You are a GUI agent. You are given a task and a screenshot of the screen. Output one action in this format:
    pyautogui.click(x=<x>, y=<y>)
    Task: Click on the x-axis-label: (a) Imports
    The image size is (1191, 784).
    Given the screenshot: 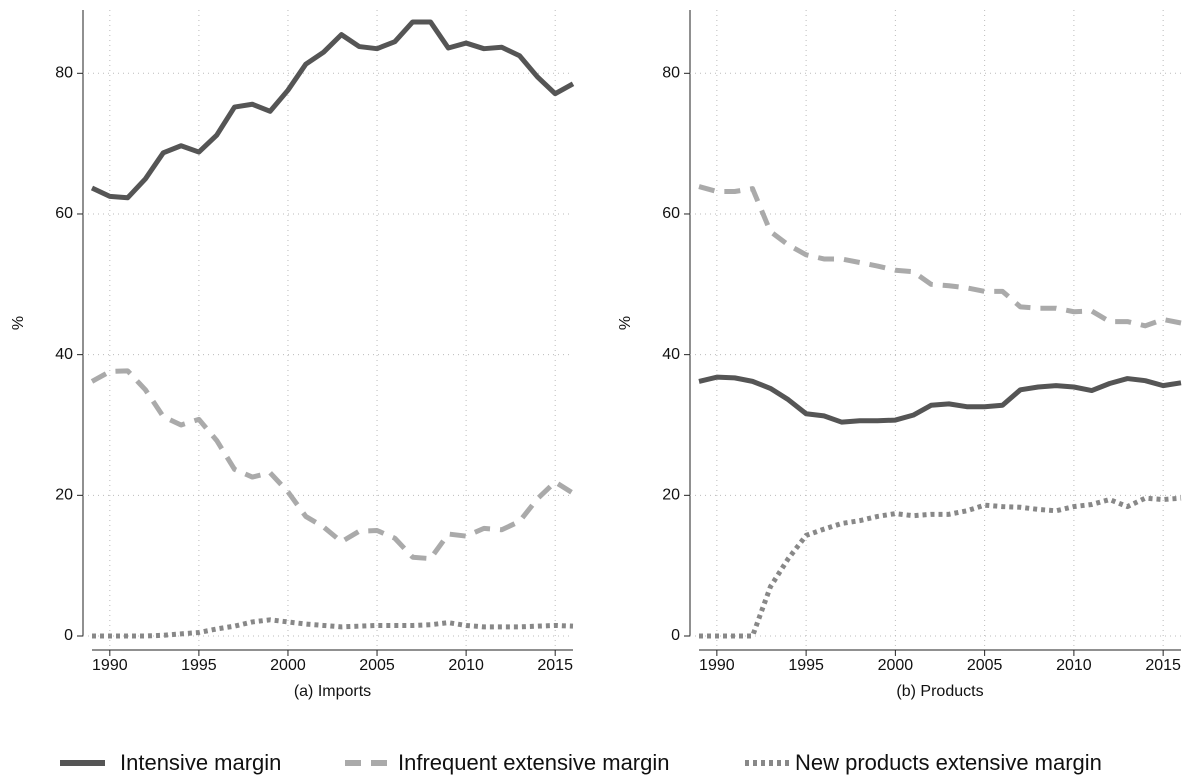 What is the action you would take?
    pyautogui.click(x=332, y=691)
    